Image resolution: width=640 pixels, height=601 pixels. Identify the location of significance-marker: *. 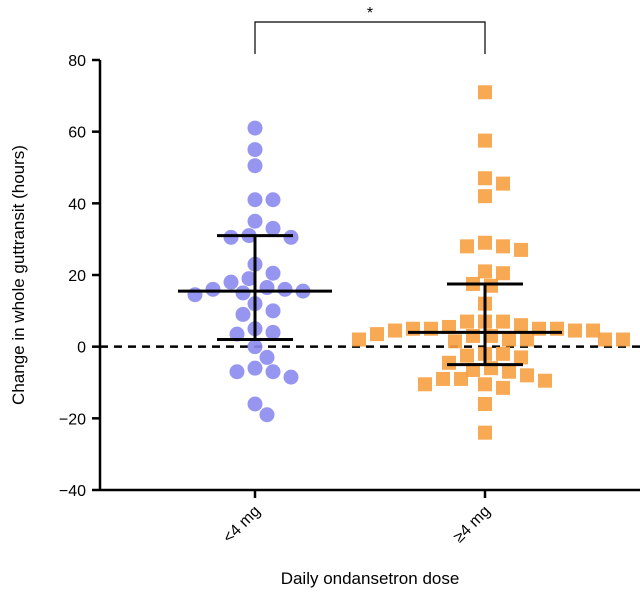
(370, 13).